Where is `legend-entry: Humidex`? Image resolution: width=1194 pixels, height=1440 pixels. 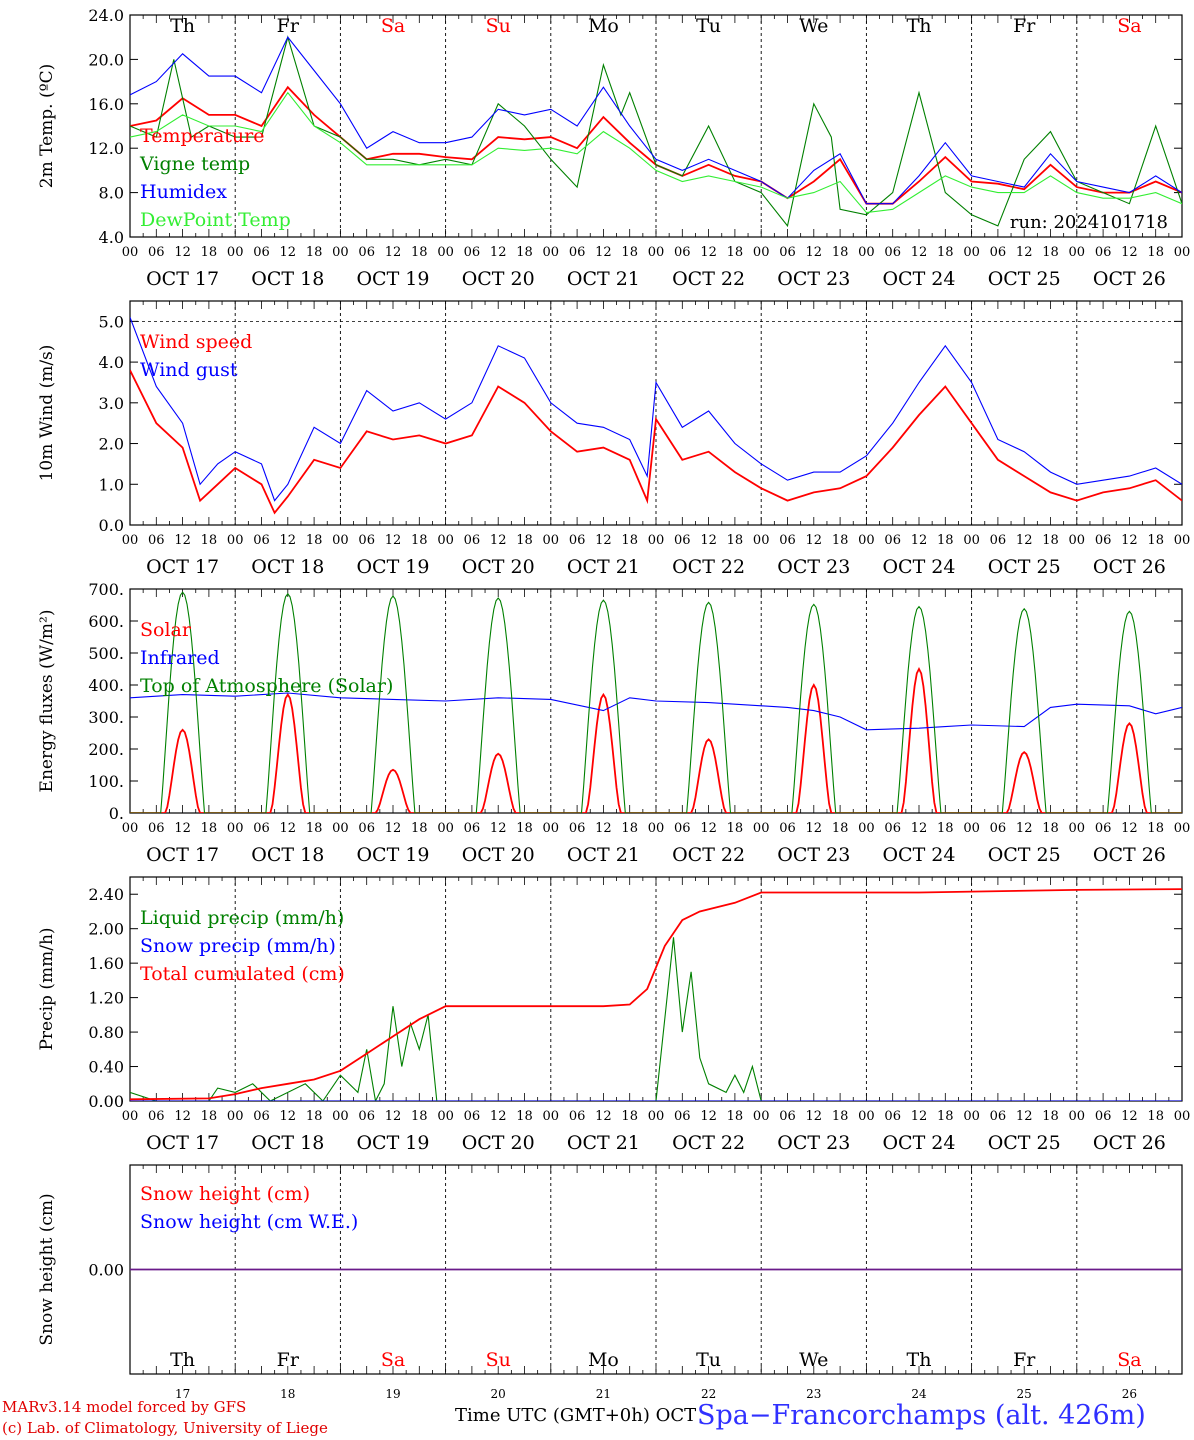
legend-entry: Humidex is located at coordinates (183, 192).